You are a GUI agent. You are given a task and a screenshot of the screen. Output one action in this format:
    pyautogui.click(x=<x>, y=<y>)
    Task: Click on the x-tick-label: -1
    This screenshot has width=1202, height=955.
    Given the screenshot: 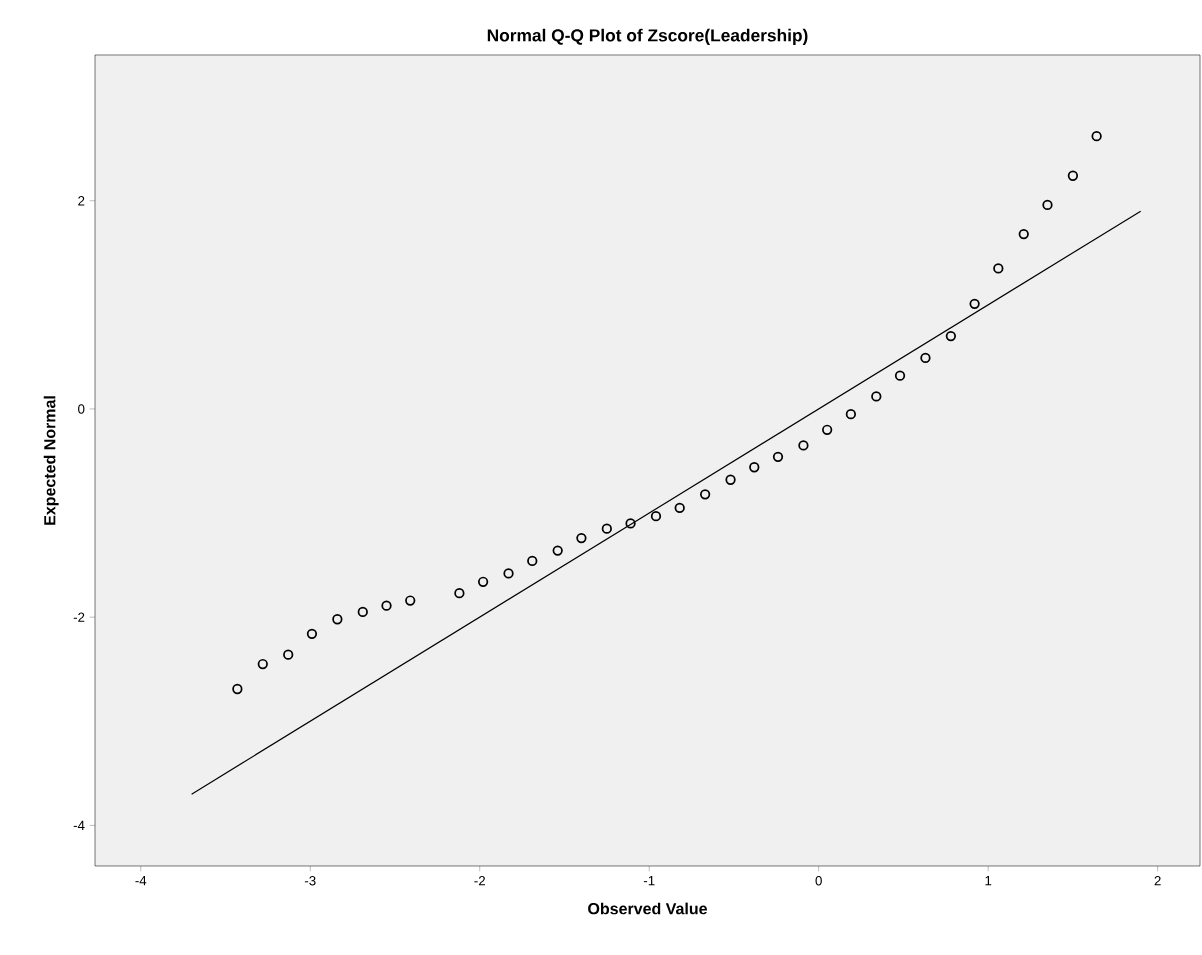 What is the action you would take?
    pyautogui.click(x=649, y=881)
    